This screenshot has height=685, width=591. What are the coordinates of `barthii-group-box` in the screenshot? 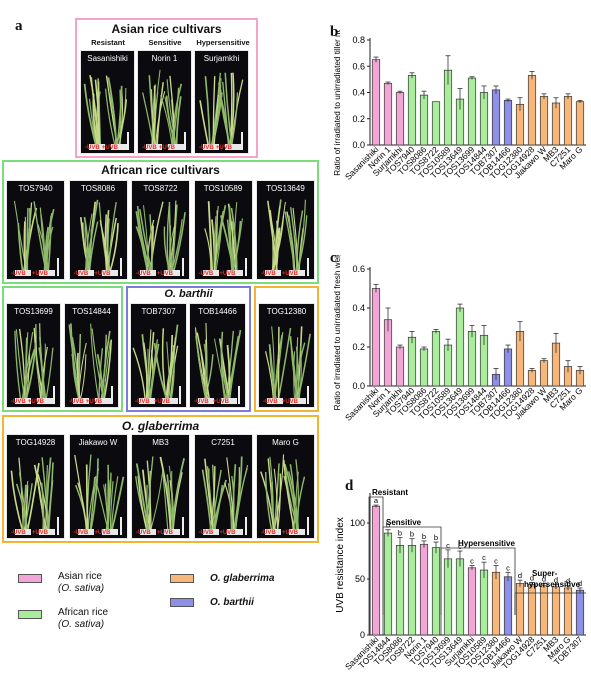 It's located at (188, 349).